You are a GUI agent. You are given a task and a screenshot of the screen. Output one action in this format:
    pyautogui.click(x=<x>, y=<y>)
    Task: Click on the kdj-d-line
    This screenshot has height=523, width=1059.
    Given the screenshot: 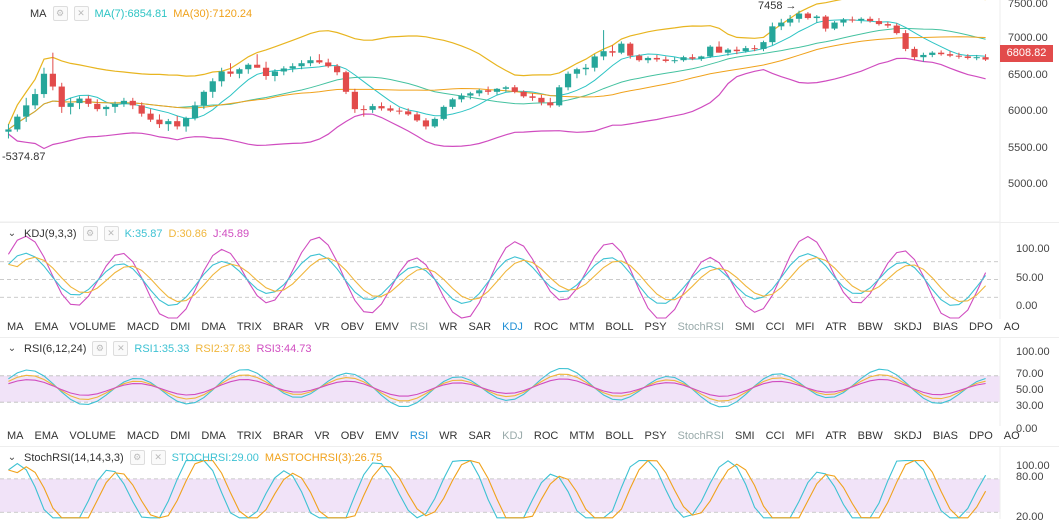 What is the action you would take?
    pyautogui.click(x=497, y=279)
    